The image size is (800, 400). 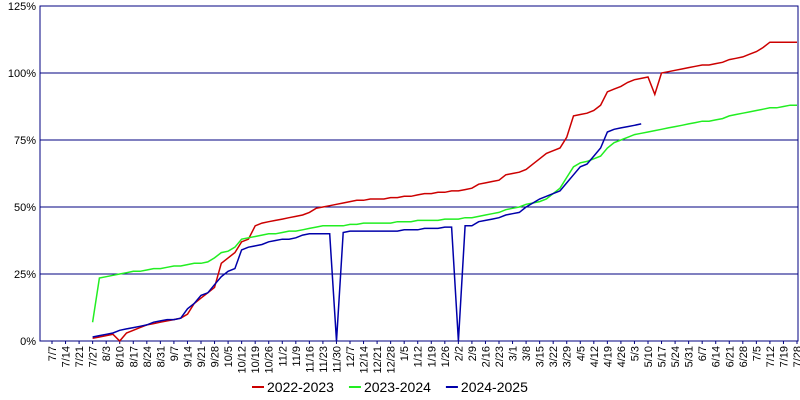 What do you see at coordinates (67, 356) in the screenshot?
I see `x-tick-label: 7/14` at bounding box center [67, 356].